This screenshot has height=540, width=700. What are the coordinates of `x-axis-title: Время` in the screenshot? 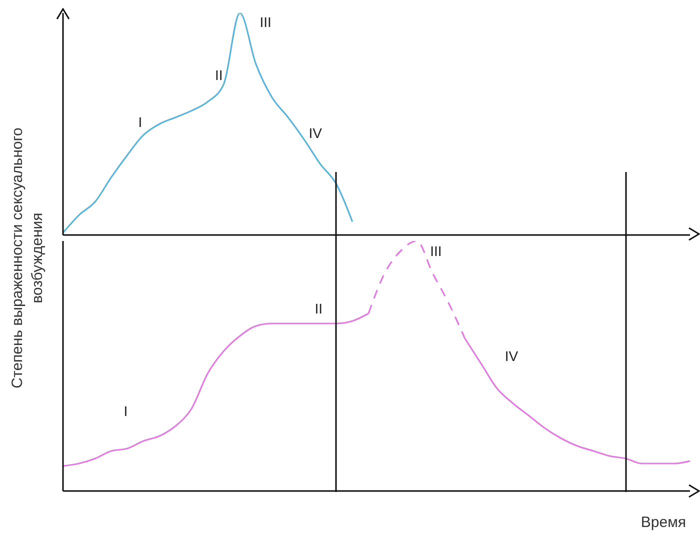 It's located at (663, 522).